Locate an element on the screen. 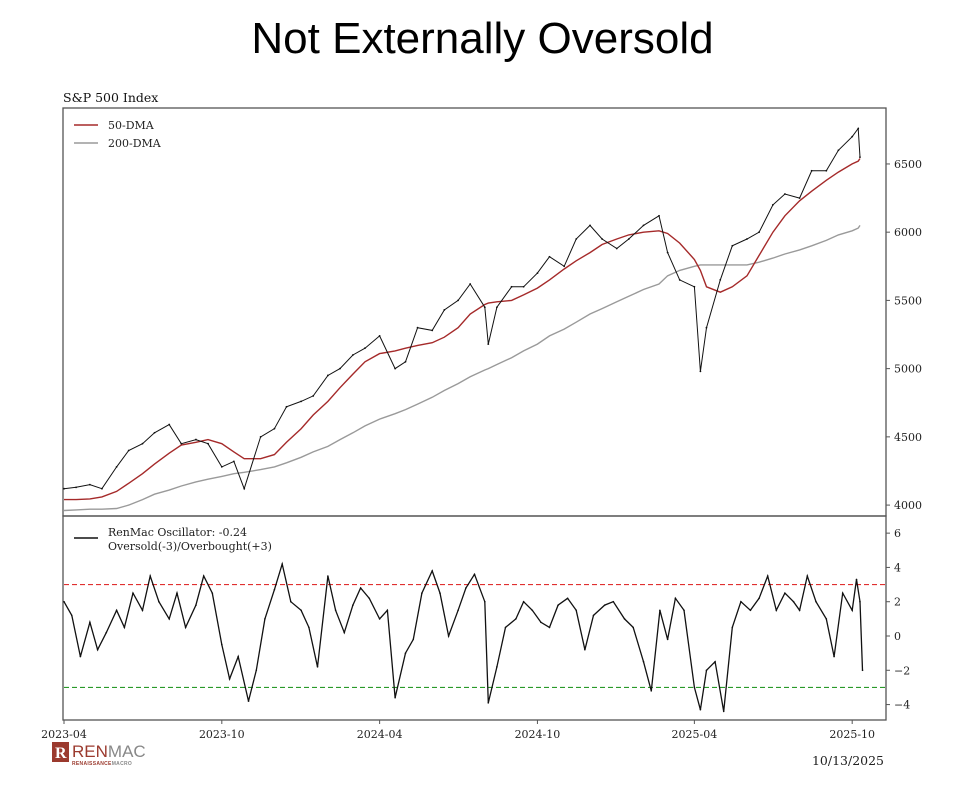  oscillator-y-tick-label: −2 is located at coordinates (902, 670).